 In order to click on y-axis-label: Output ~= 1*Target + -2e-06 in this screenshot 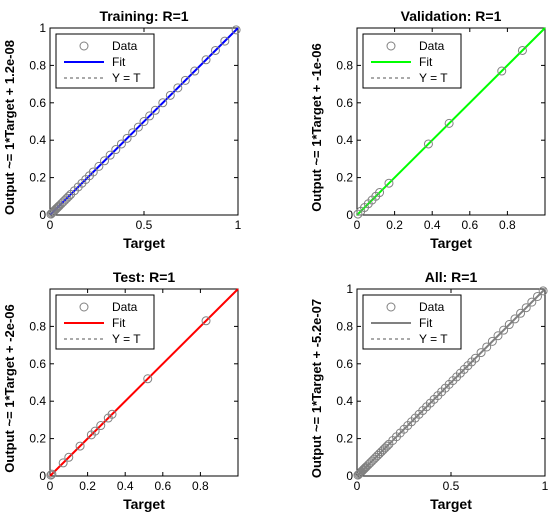, I will do `click(9, 388)`.